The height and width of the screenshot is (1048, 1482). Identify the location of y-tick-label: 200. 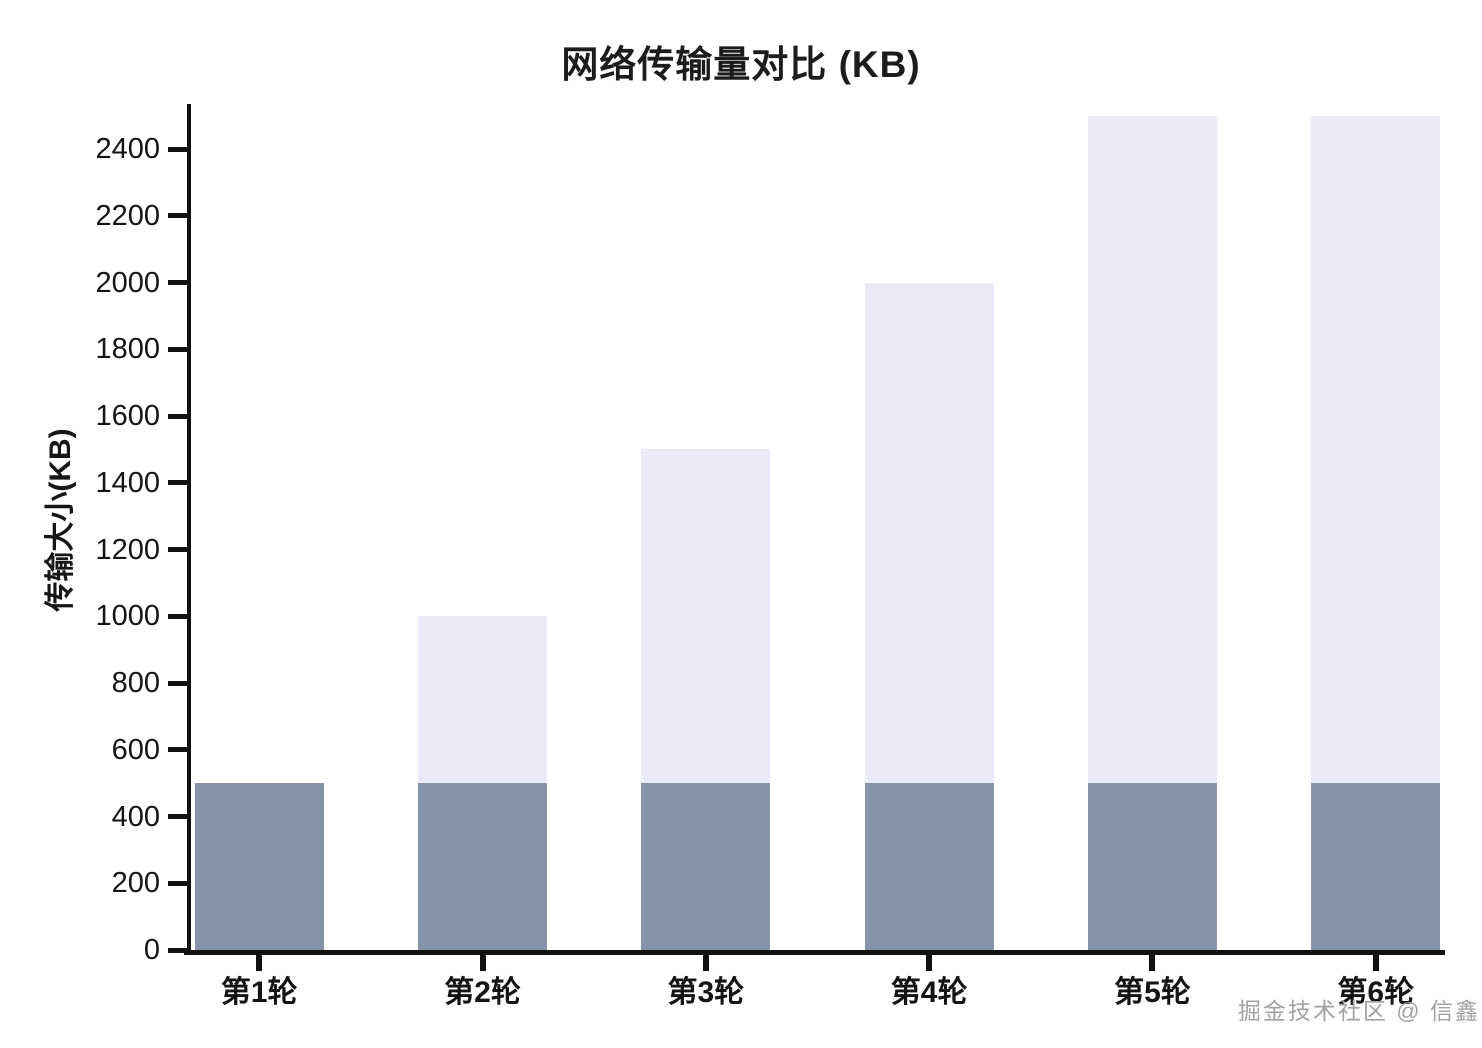
(135, 883).